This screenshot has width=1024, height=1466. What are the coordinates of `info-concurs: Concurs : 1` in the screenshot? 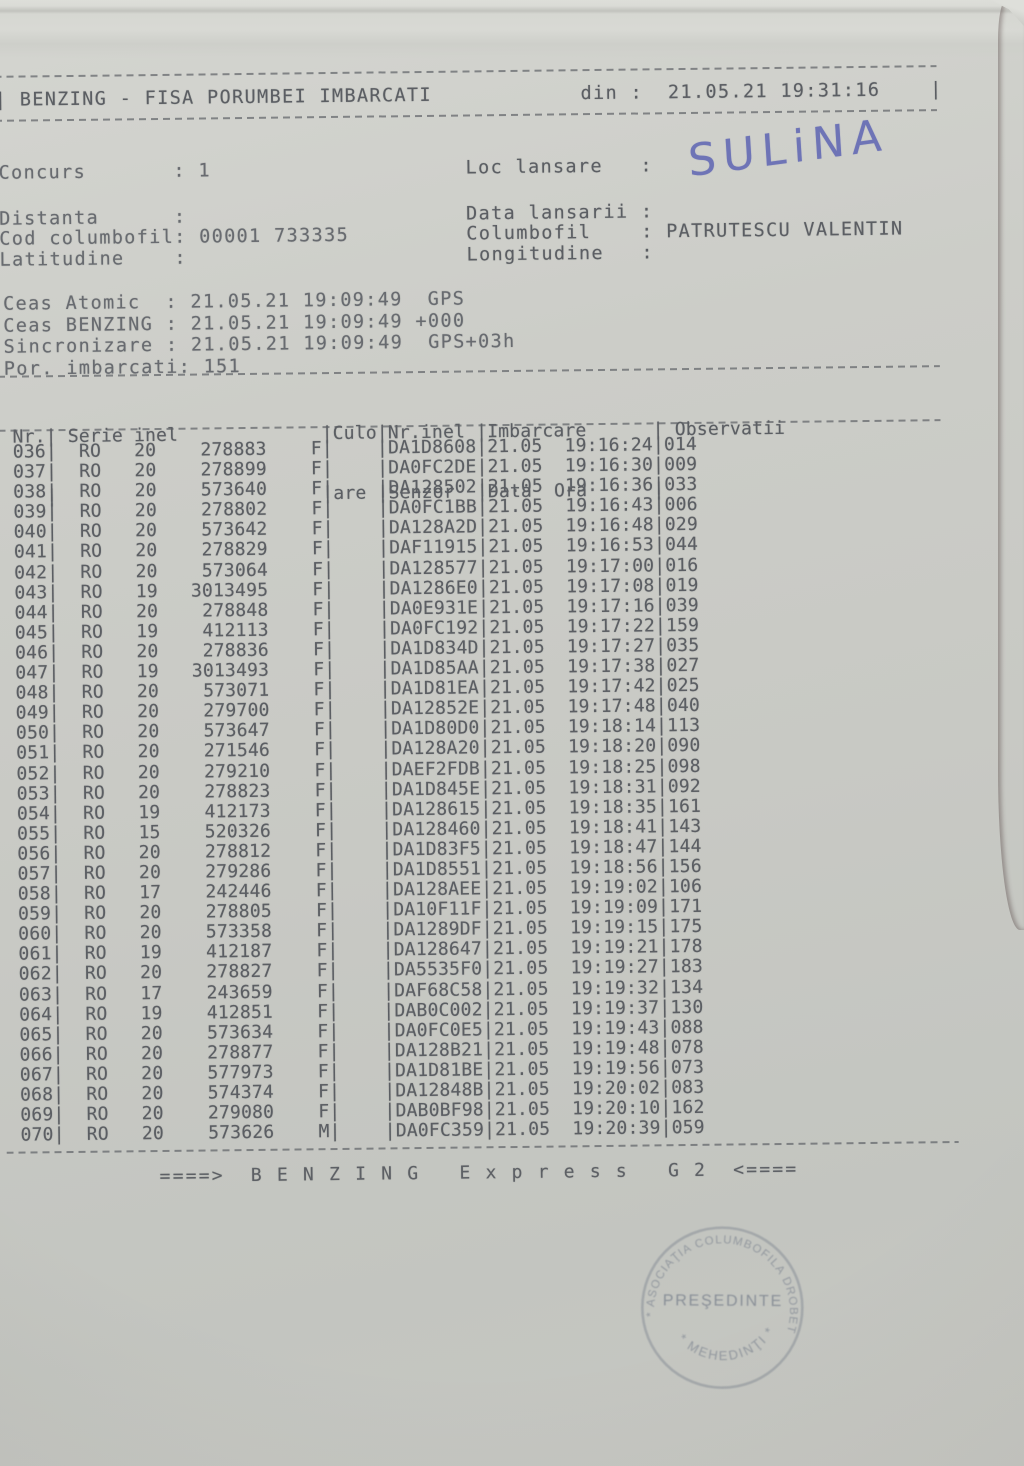 It's located at (106, 172).